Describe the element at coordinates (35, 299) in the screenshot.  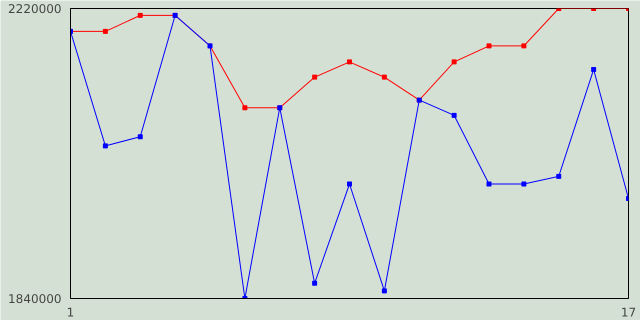
I see `y-tick-label: 1840000` at that location.